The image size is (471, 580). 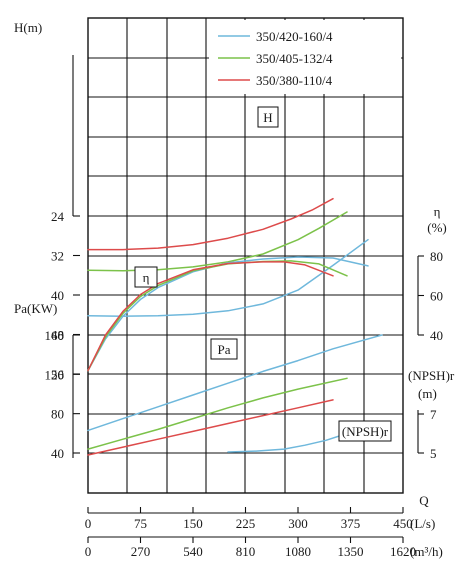 I want to click on legend-entry-label: 350/420-160/4, so click(x=294, y=36).